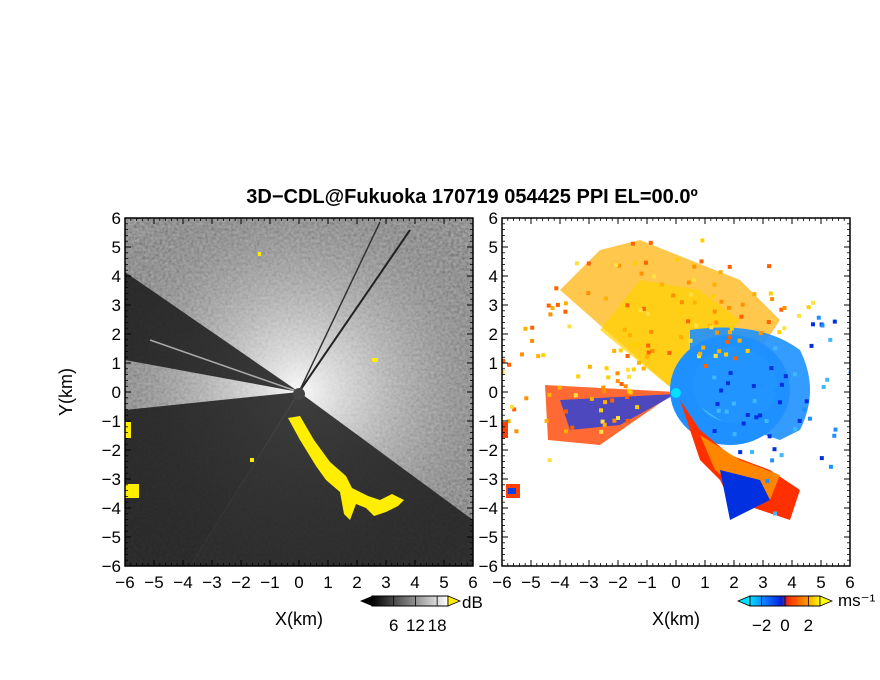  I want to click on x-tick-label: 4, so click(414, 582).